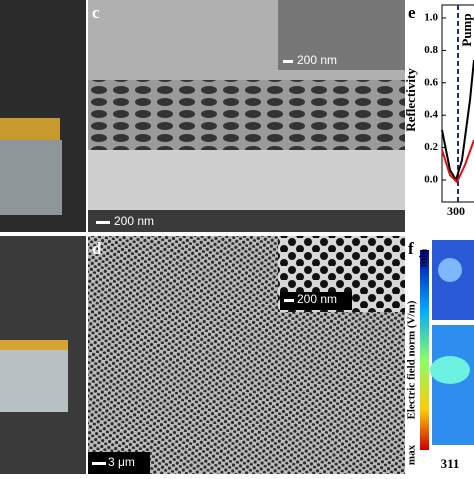 This screenshot has width=474, height=479. I want to click on sem-cross-section, so click(246, 180).